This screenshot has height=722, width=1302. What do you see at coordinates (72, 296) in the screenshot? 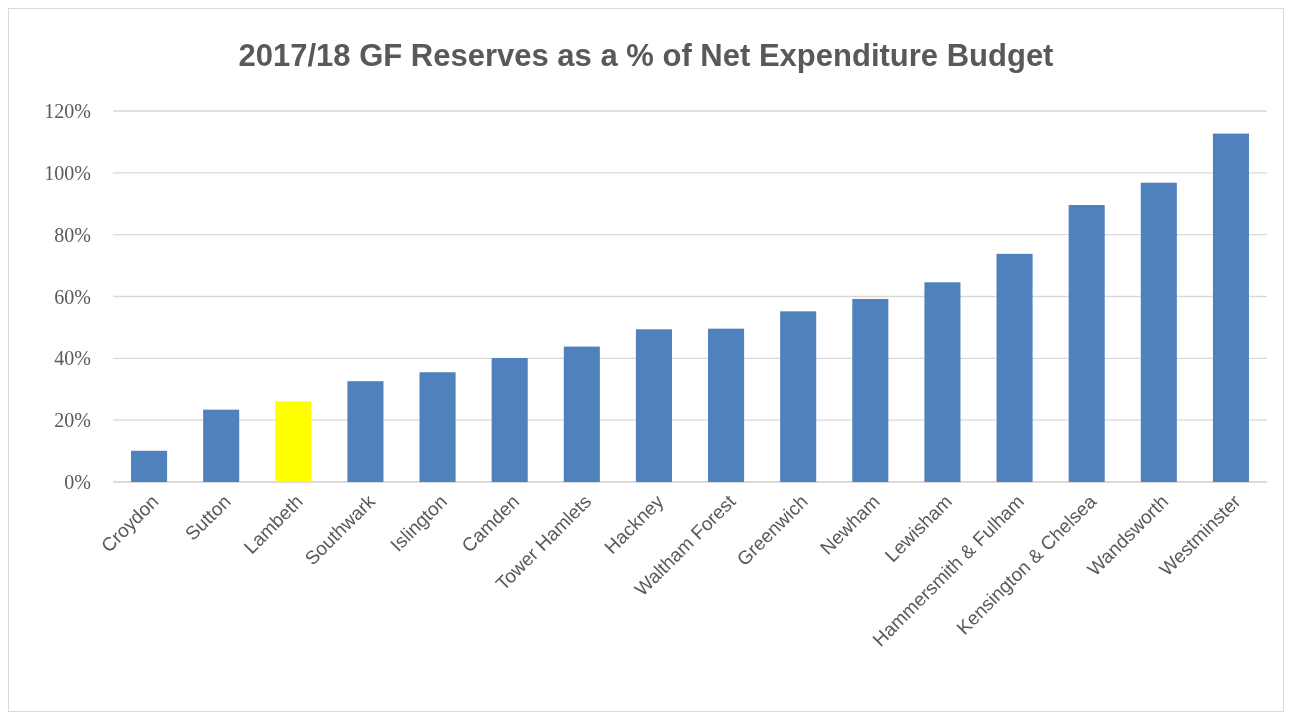
I see `y-tick-label: 60%` at bounding box center [72, 296].